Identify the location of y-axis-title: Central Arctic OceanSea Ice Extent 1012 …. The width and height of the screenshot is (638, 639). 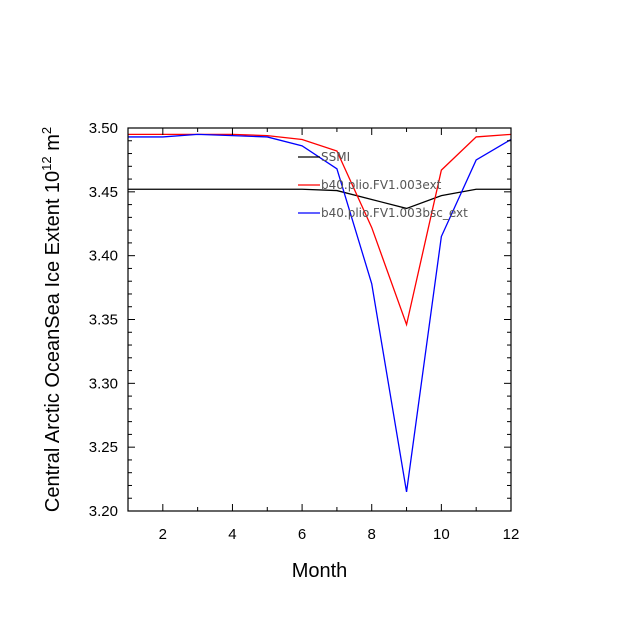
(51, 319).